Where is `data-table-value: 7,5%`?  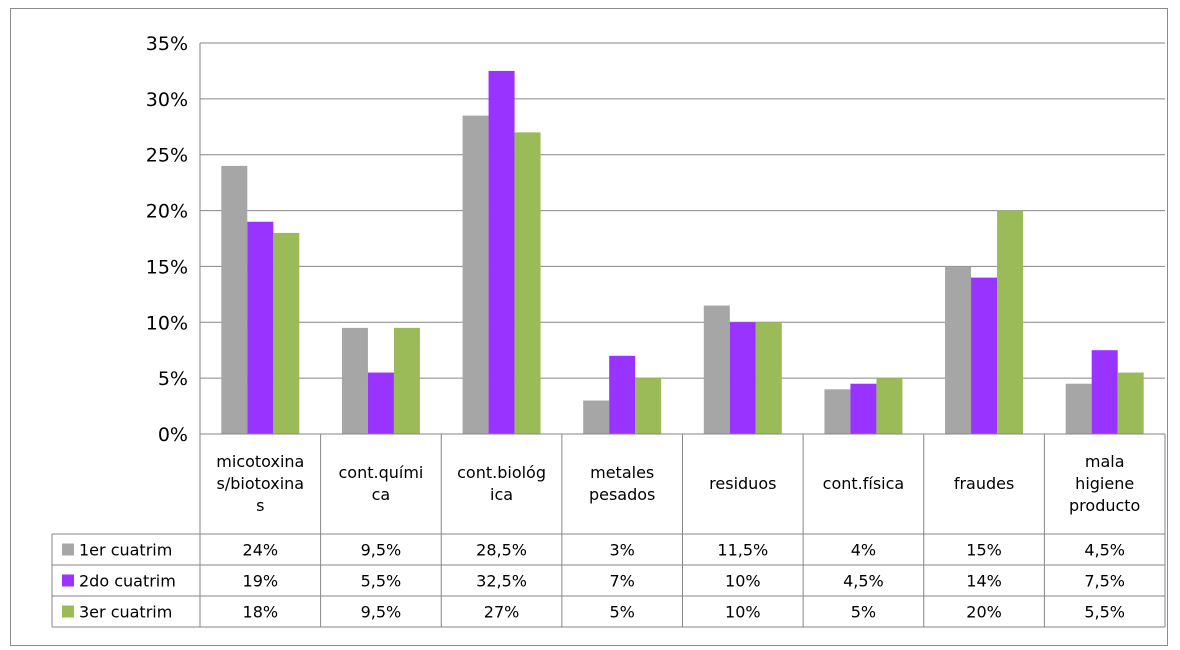 data-table-value: 7,5% is located at coordinates (1104, 581).